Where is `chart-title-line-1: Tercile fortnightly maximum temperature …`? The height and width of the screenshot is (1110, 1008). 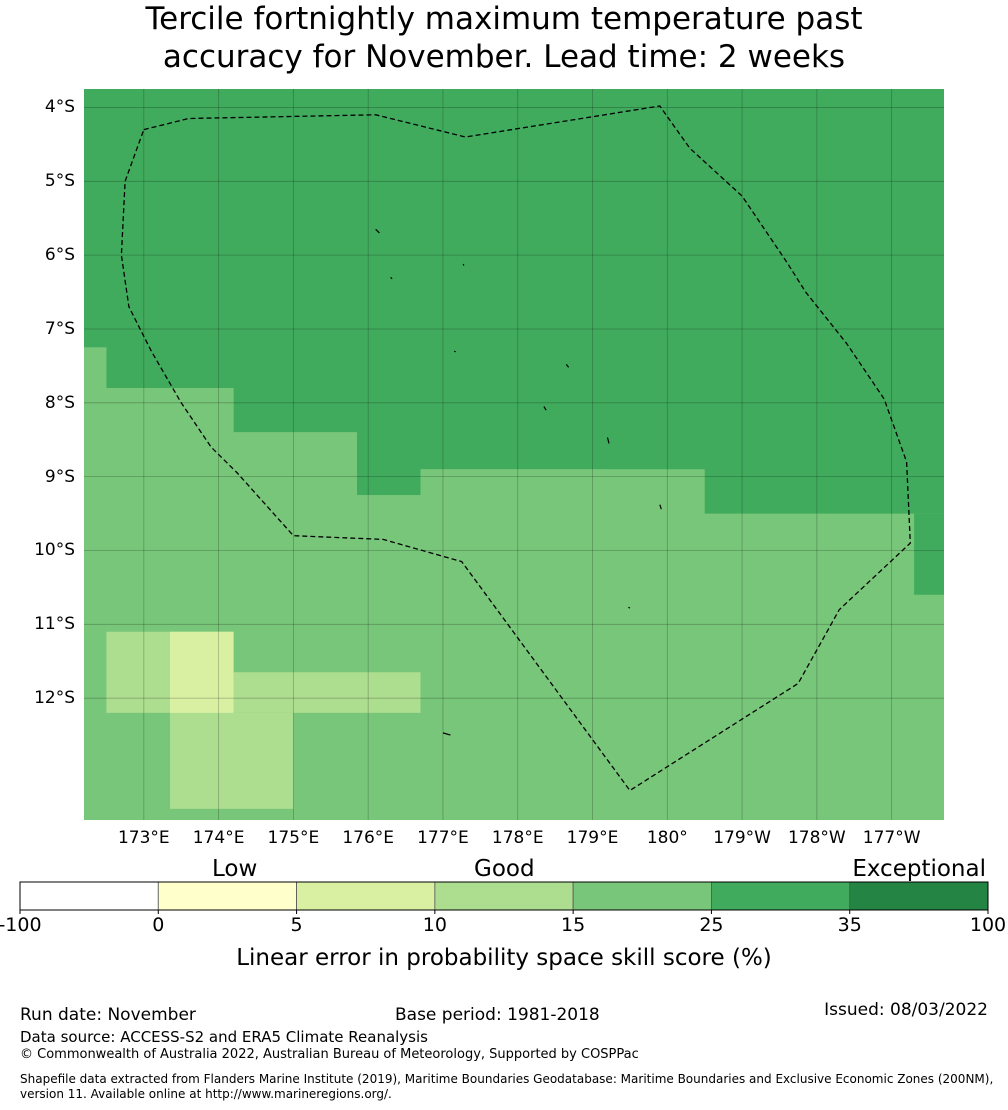 chart-title-line-1: Tercile fortnightly maximum temperature … is located at coordinates (504, 19).